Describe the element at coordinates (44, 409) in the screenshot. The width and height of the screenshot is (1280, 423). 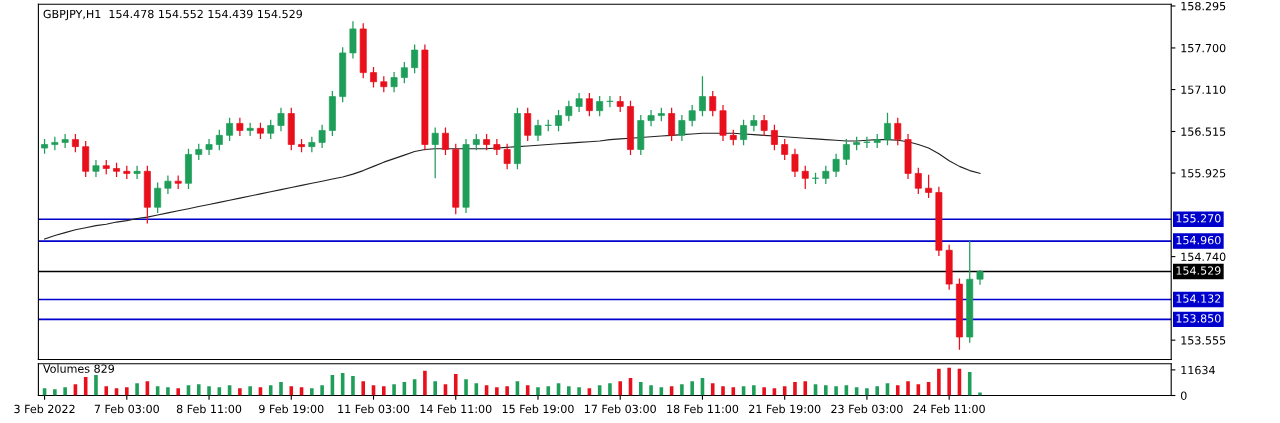
I see `x-tick-label: 3 Feb 2022` at that location.